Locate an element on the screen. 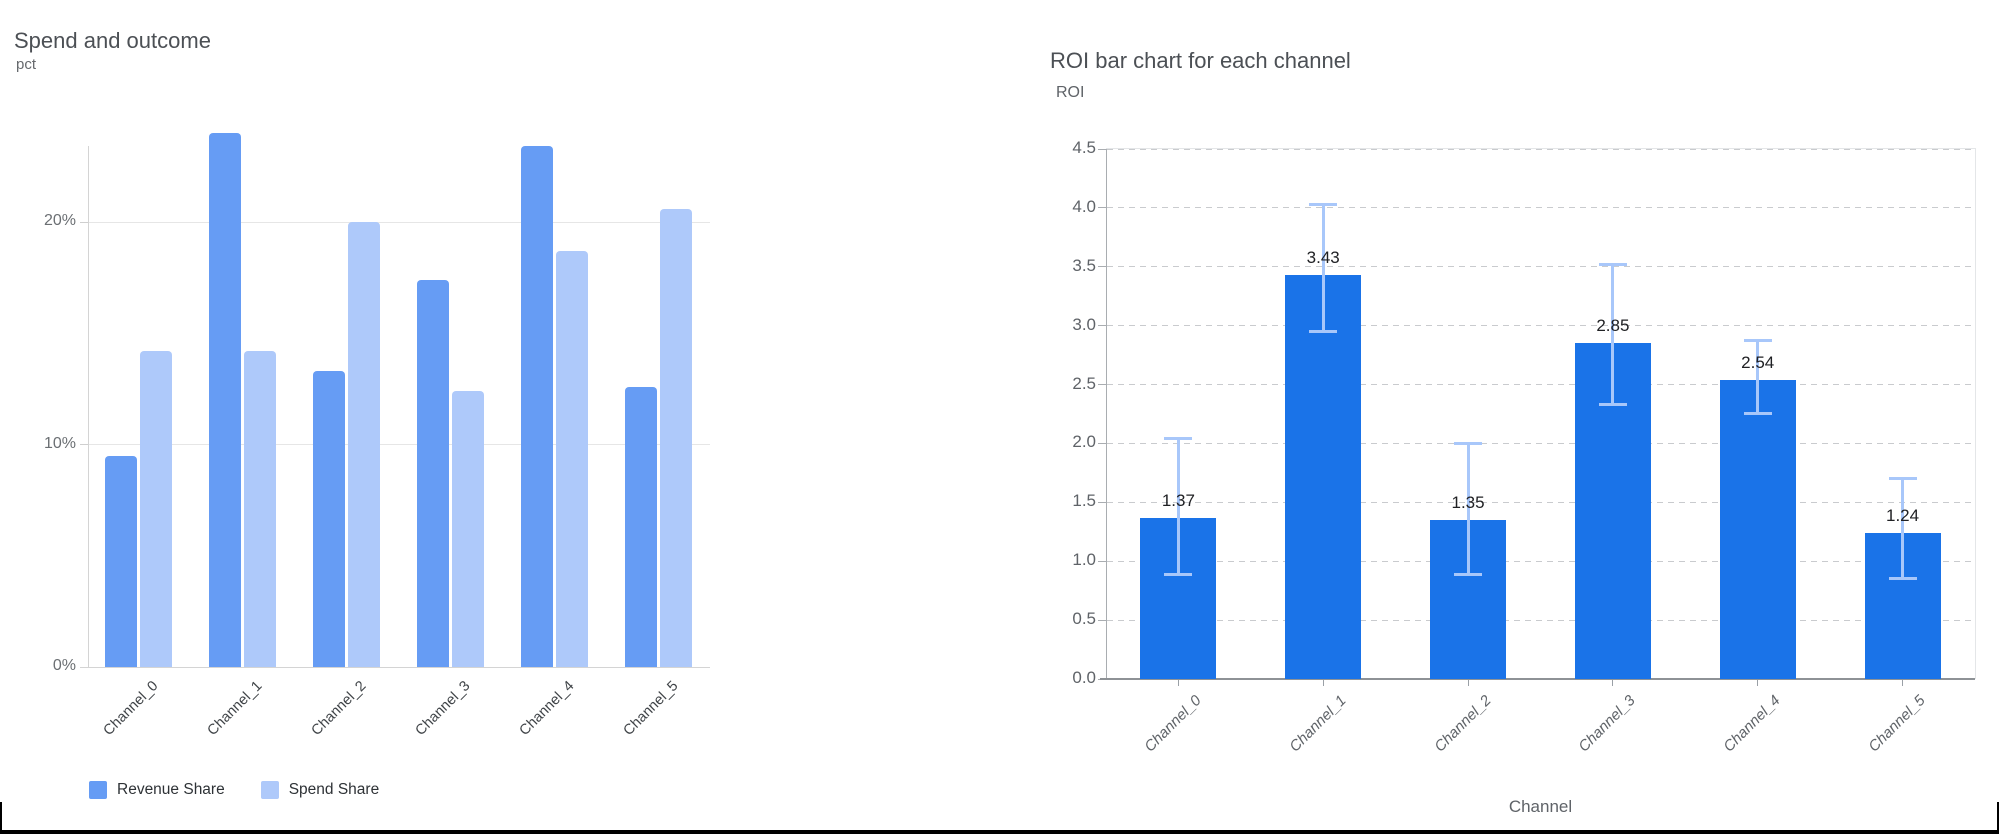  right-gridline-4.5 is located at coordinates (1541, 149).